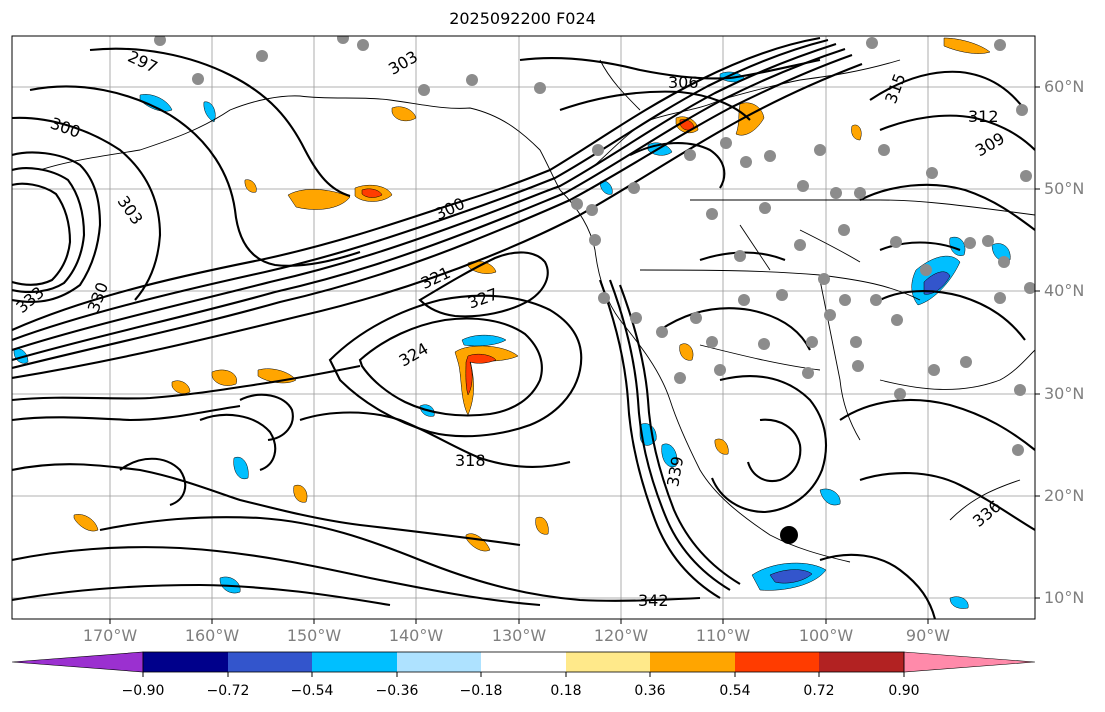 The height and width of the screenshot is (712, 1105). I want to click on lon-ticks, so click(519, 621).